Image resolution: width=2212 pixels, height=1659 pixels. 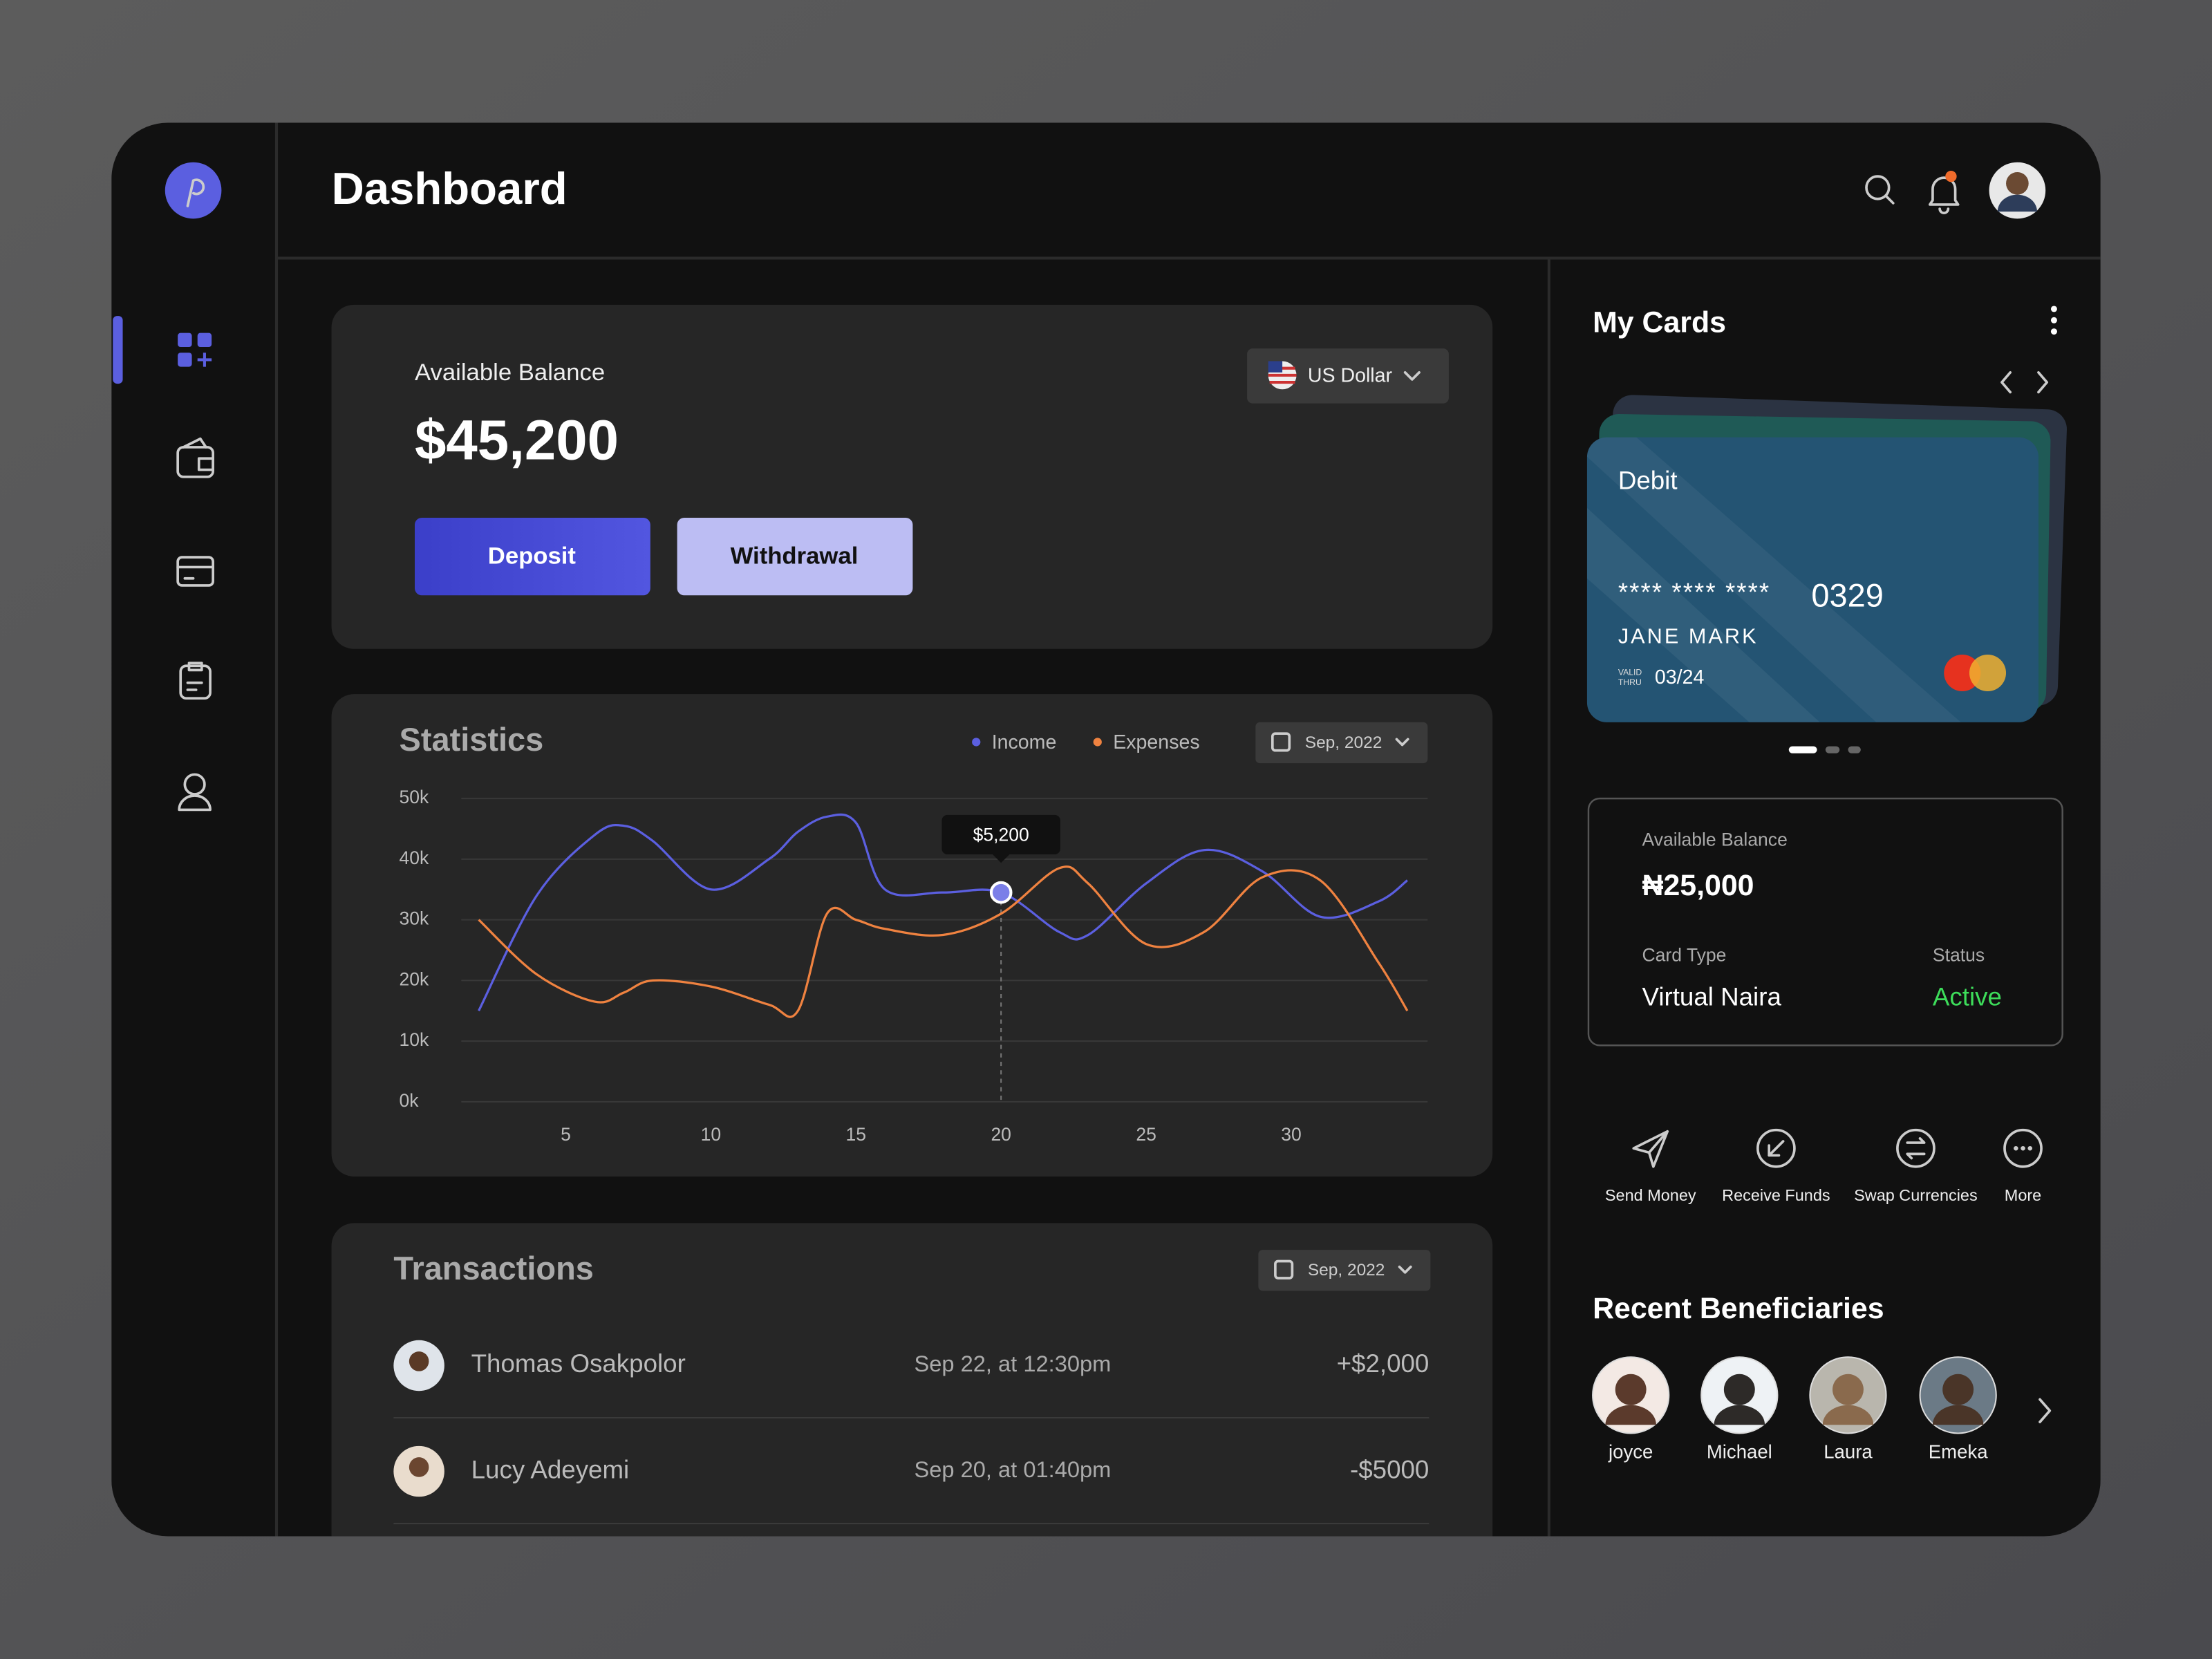 What do you see at coordinates (410, 1100) in the screenshot?
I see `y-tick-label: 0k` at bounding box center [410, 1100].